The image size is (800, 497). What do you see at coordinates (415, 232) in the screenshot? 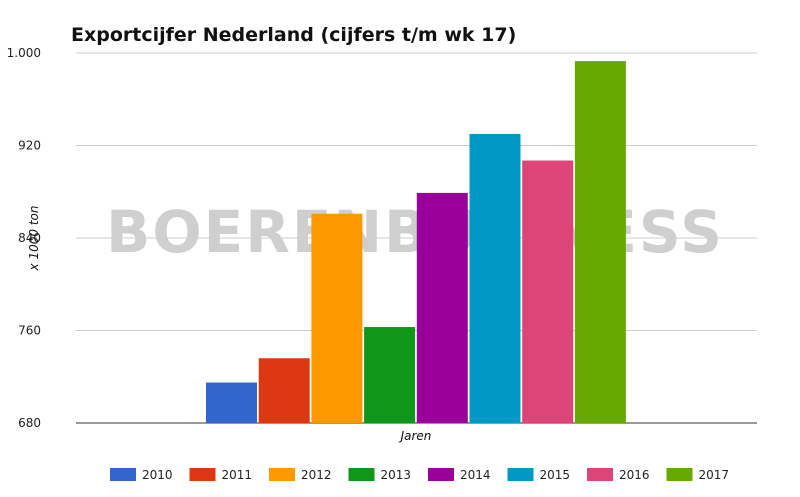
I see `watermark-logo: BOERENBUSINESS` at bounding box center [415, 232].